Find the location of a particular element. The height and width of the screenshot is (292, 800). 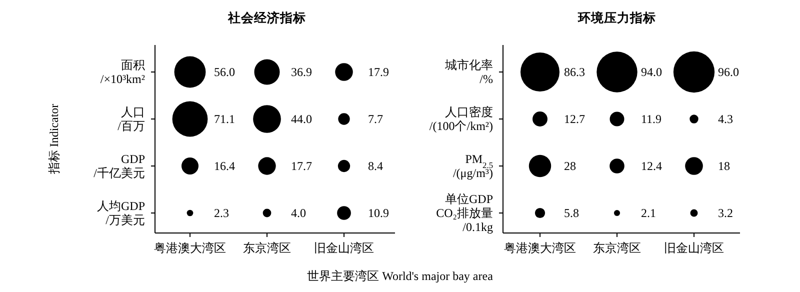

data-label: 2.3 is located at coordinates (221, 213).